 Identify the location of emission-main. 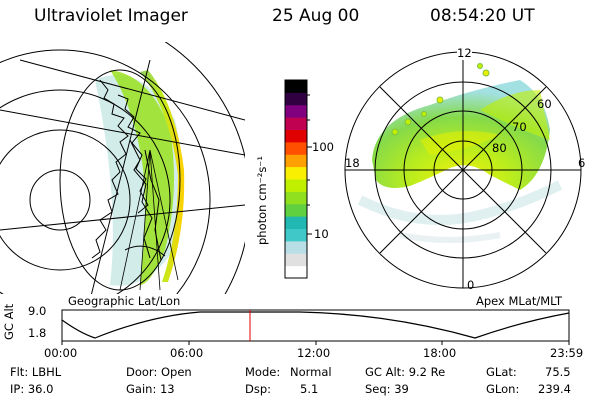
(142, 177).